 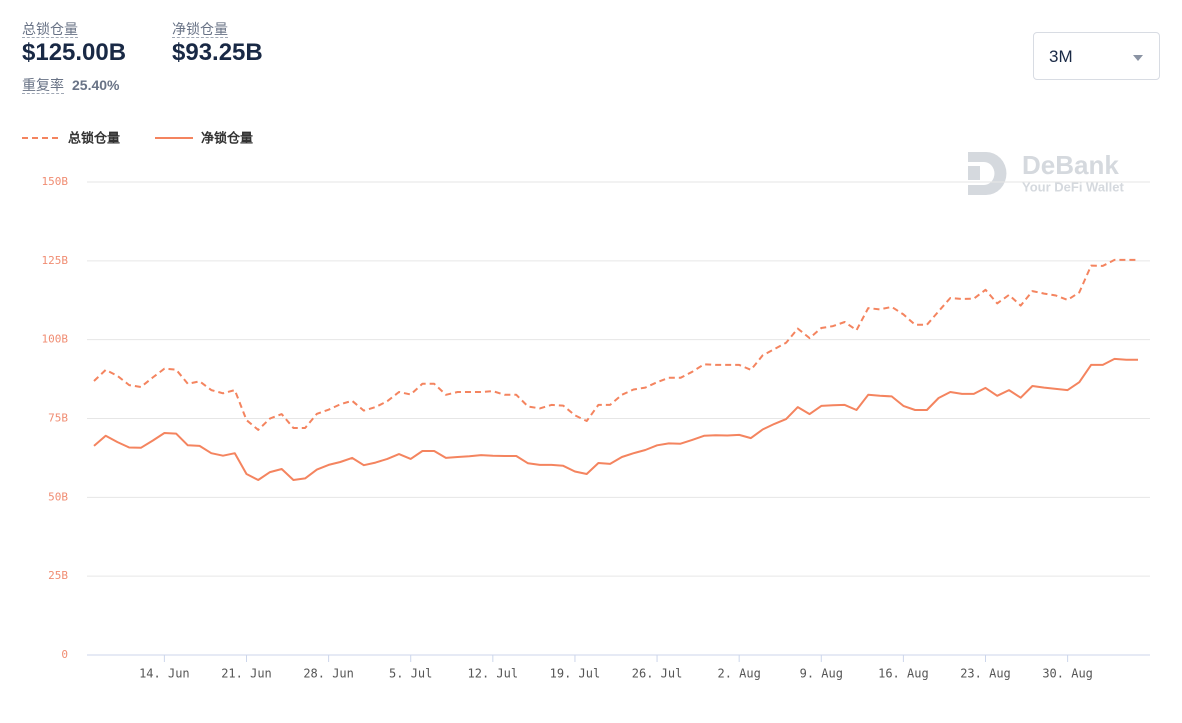 What do you see at coordinates (1067, 674) in the screenshot?
I see `x-tick-label: 30. Aug` at bounding box center [1067, 674].